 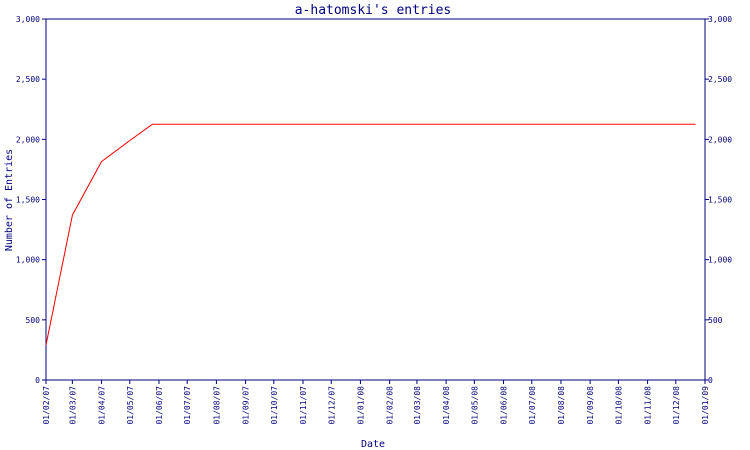 What do you see at coordinates (720, 79) in the screenshot?
I see `y-tick-label-right: 2,500` at bounding box center [720, 79].